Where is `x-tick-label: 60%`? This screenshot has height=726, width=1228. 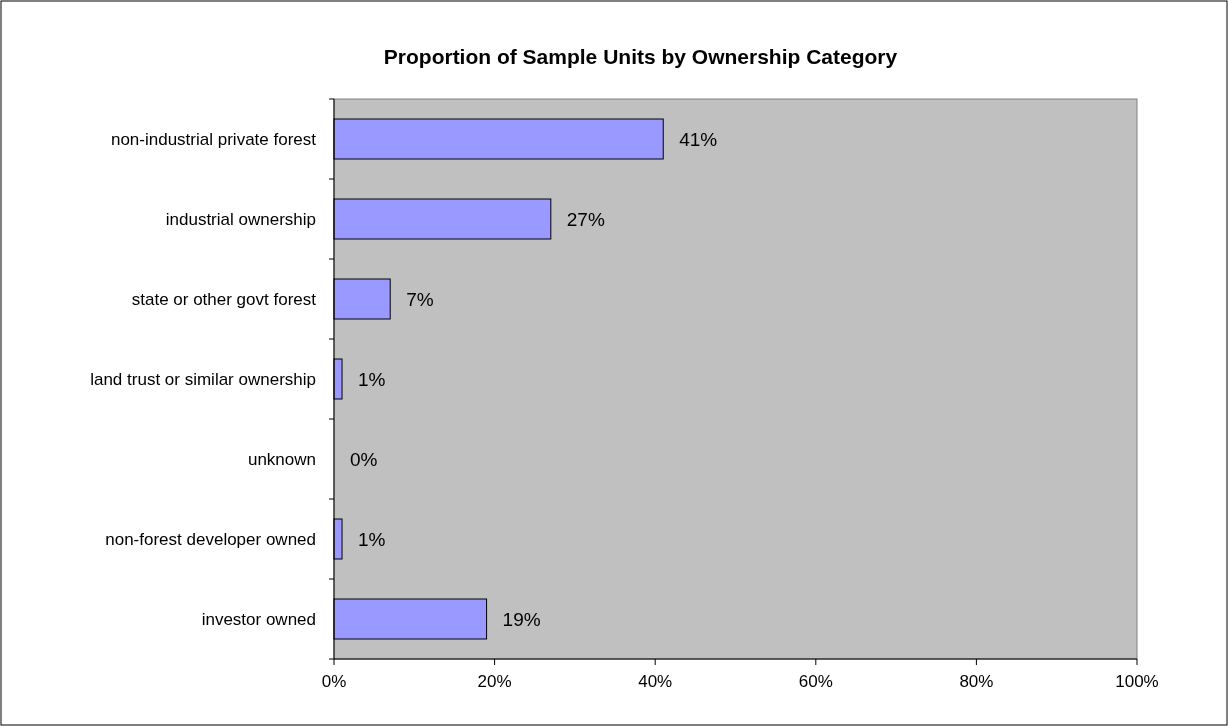 x-tick-label: 60% is located at coordinates (815, 681).